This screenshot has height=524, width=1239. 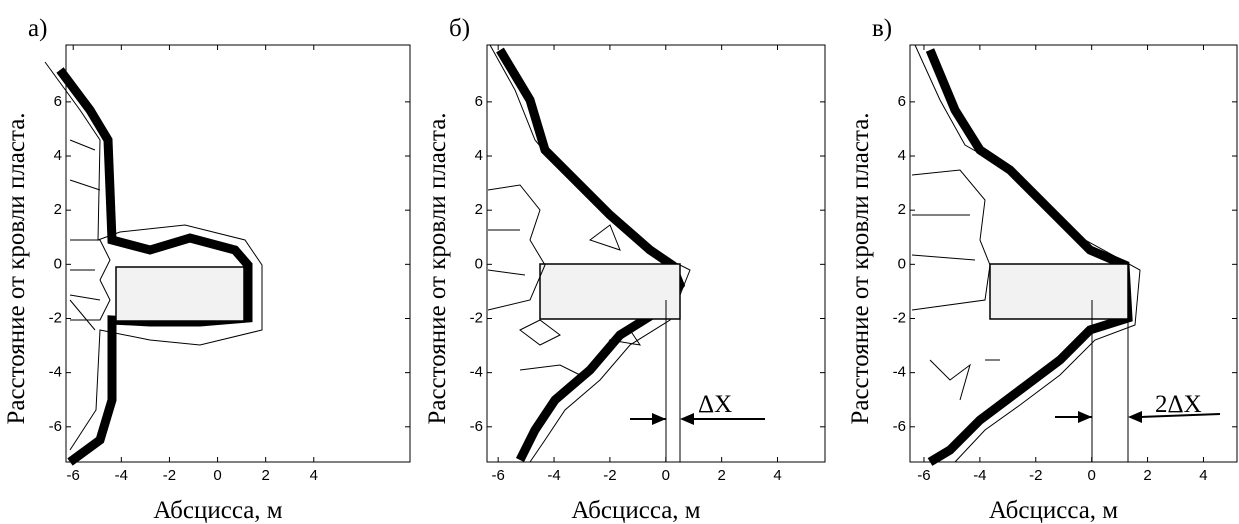 I want to click on panel-label: а), so click(x=37, y=28).